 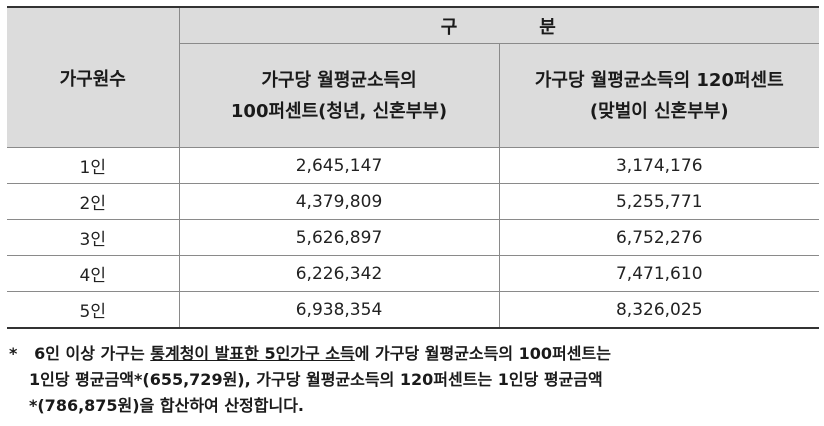 What do you see at coordinates (339, 95) in the screenshot?
I see `col-100-percent-header: 가구당 월평균소득의 100퍼센트(청년, 신혼부부)` at bounding box center [339, 95].